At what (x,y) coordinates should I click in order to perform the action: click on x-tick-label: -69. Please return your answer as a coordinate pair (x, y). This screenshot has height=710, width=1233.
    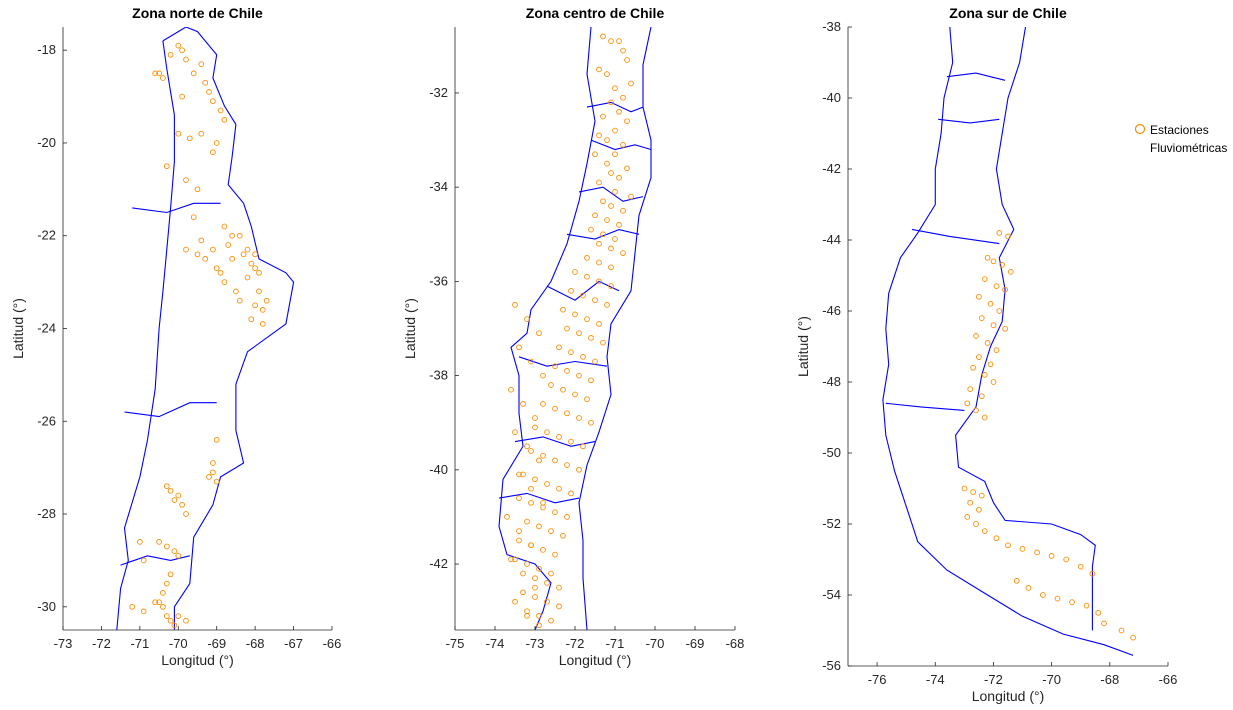
    Looking at the image, I should click on (695, 643).